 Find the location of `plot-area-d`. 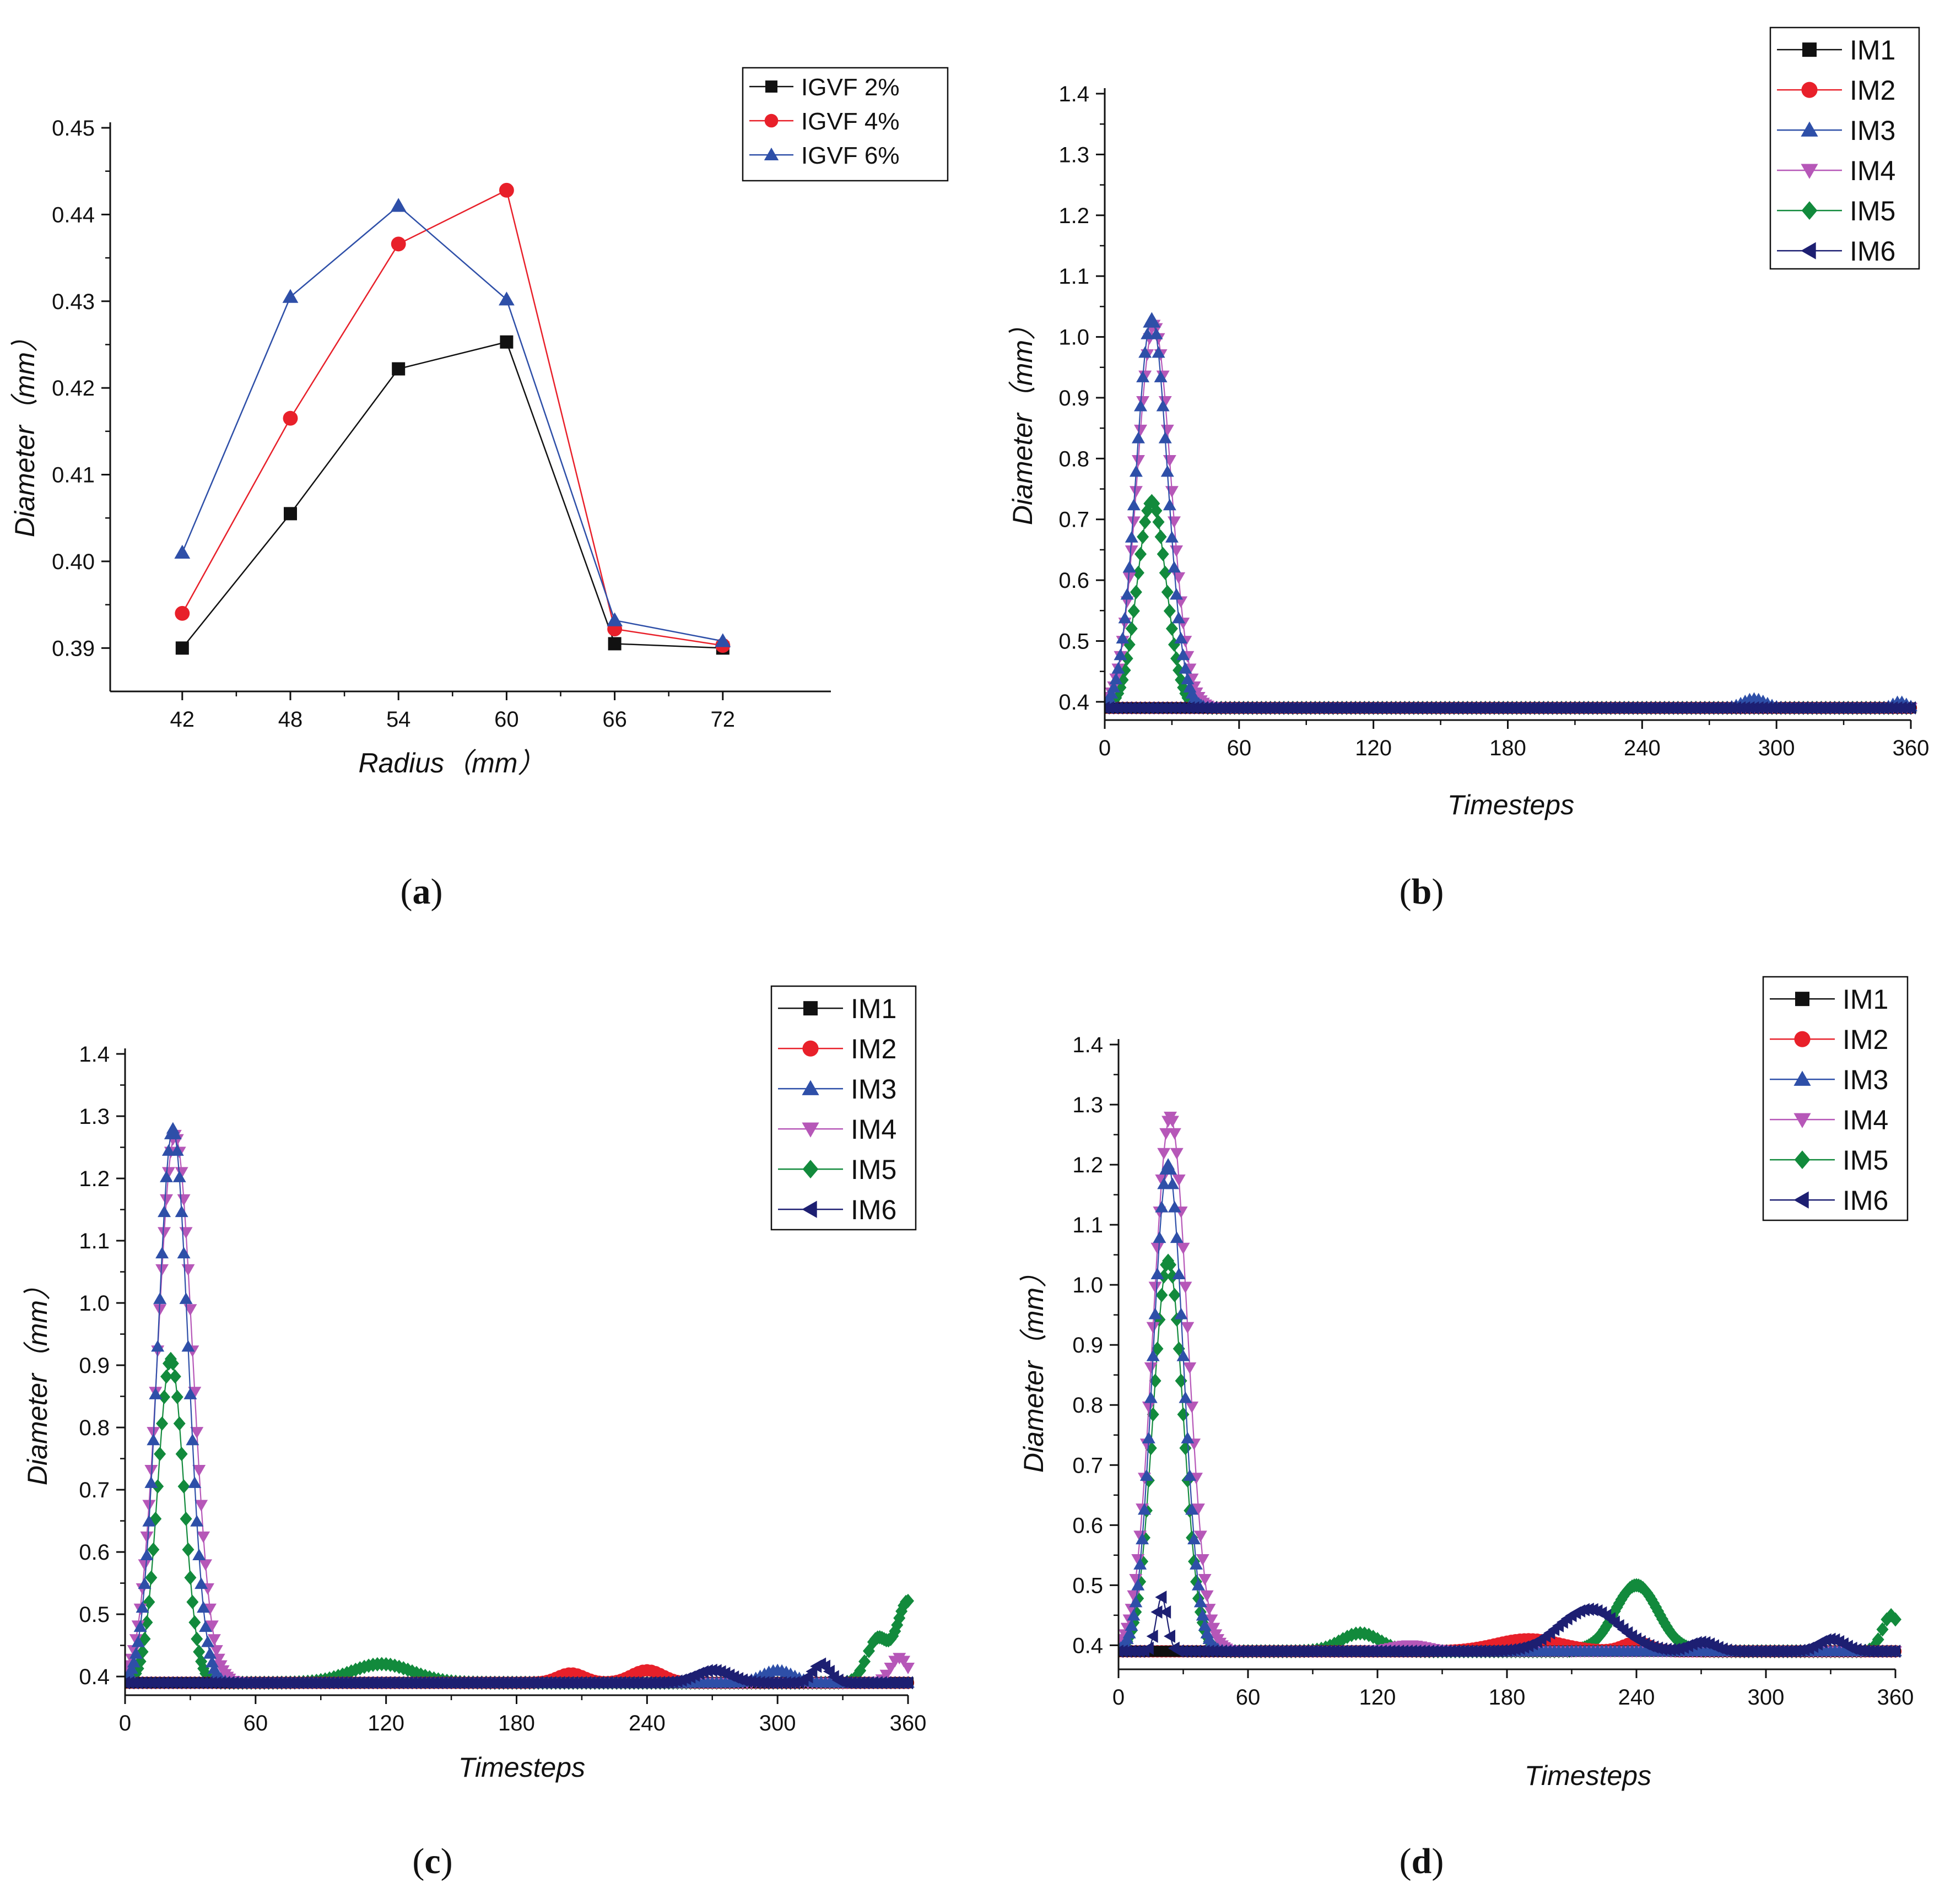

plot-area-d is located at coordinates (1510, 1385).